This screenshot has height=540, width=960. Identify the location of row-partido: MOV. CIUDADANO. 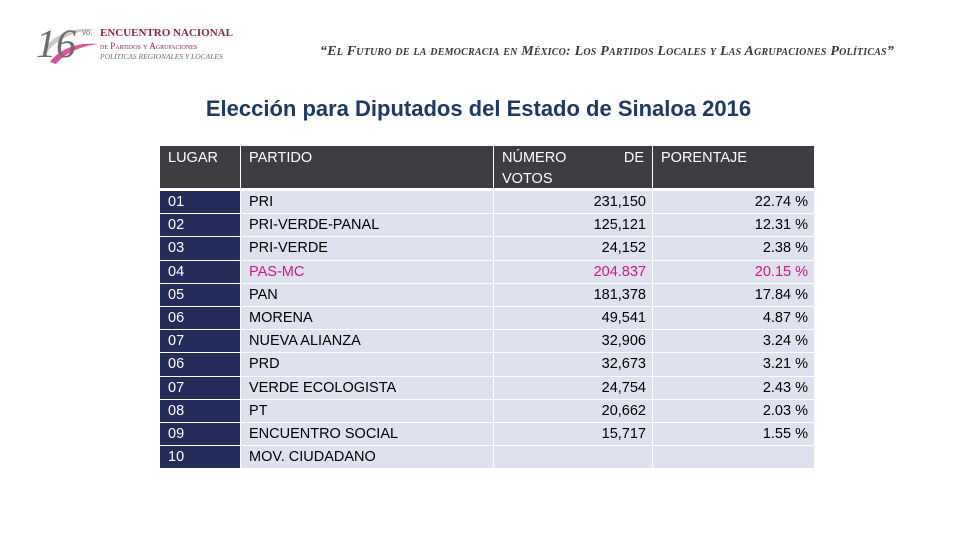
(367, 457).